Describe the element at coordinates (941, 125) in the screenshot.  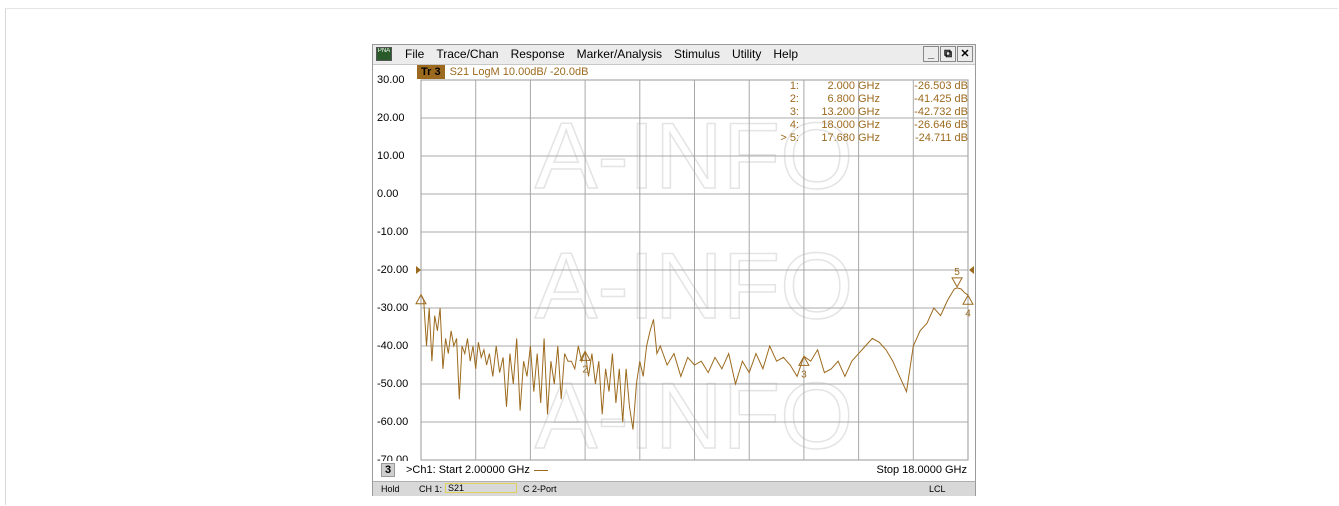
I see `marker-value: -26.646 dB` at that location.